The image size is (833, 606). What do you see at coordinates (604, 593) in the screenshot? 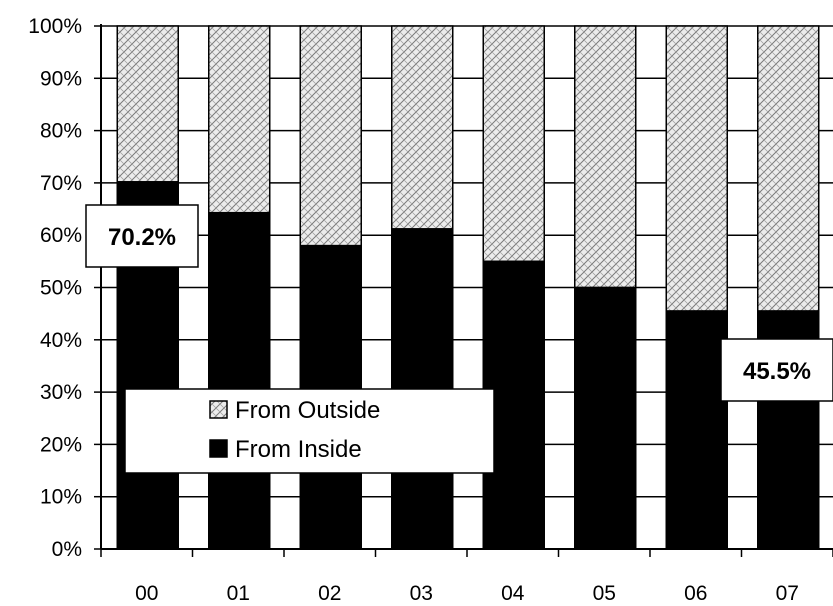
I see `x-tick-label: 05` at bounding box center [604, 593].